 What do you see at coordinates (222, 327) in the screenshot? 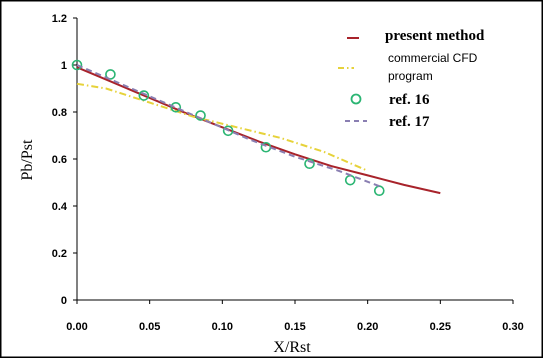
I see `x-tick-label: 0.10` at bounding box center [222, 327].